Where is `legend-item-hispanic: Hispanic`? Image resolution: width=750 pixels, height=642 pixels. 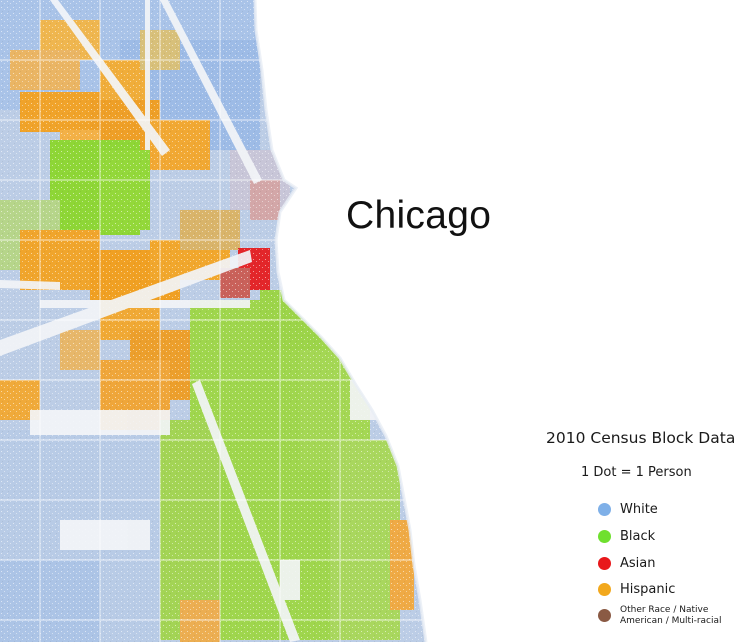
legend-item-hispanic: Hispanic is located at coordinates (636, 589).